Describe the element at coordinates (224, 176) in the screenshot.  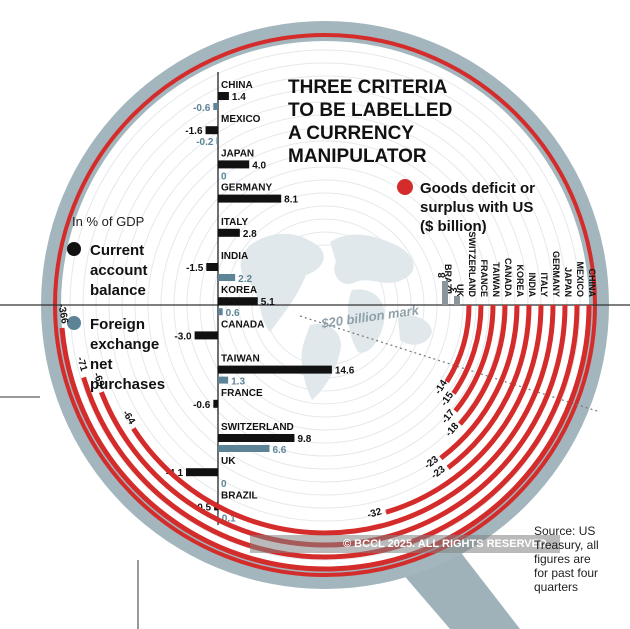
I see `fx-value: 0` at that location.